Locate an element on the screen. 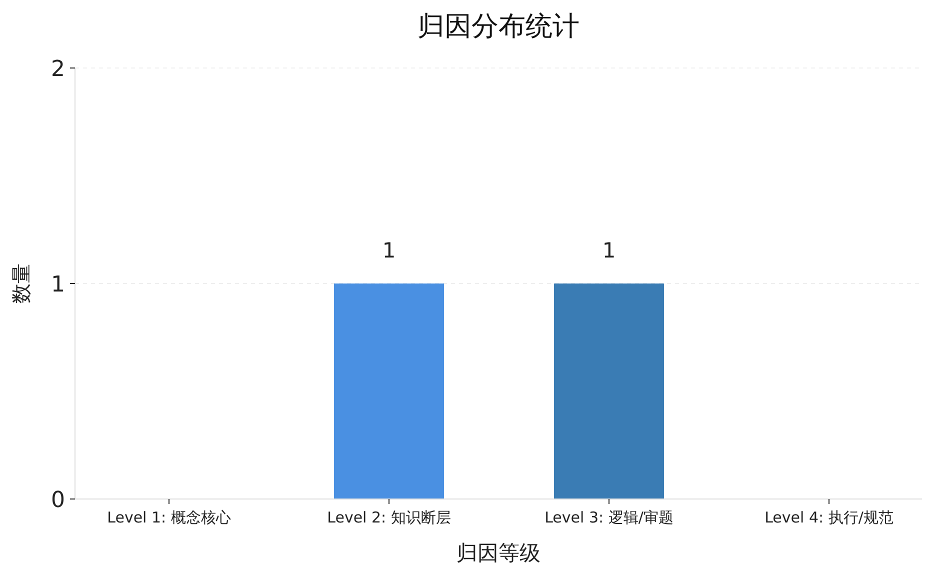 This screenshot has width=938, height=577. y-tick-label: 1 is located at coordinates (58, 285).